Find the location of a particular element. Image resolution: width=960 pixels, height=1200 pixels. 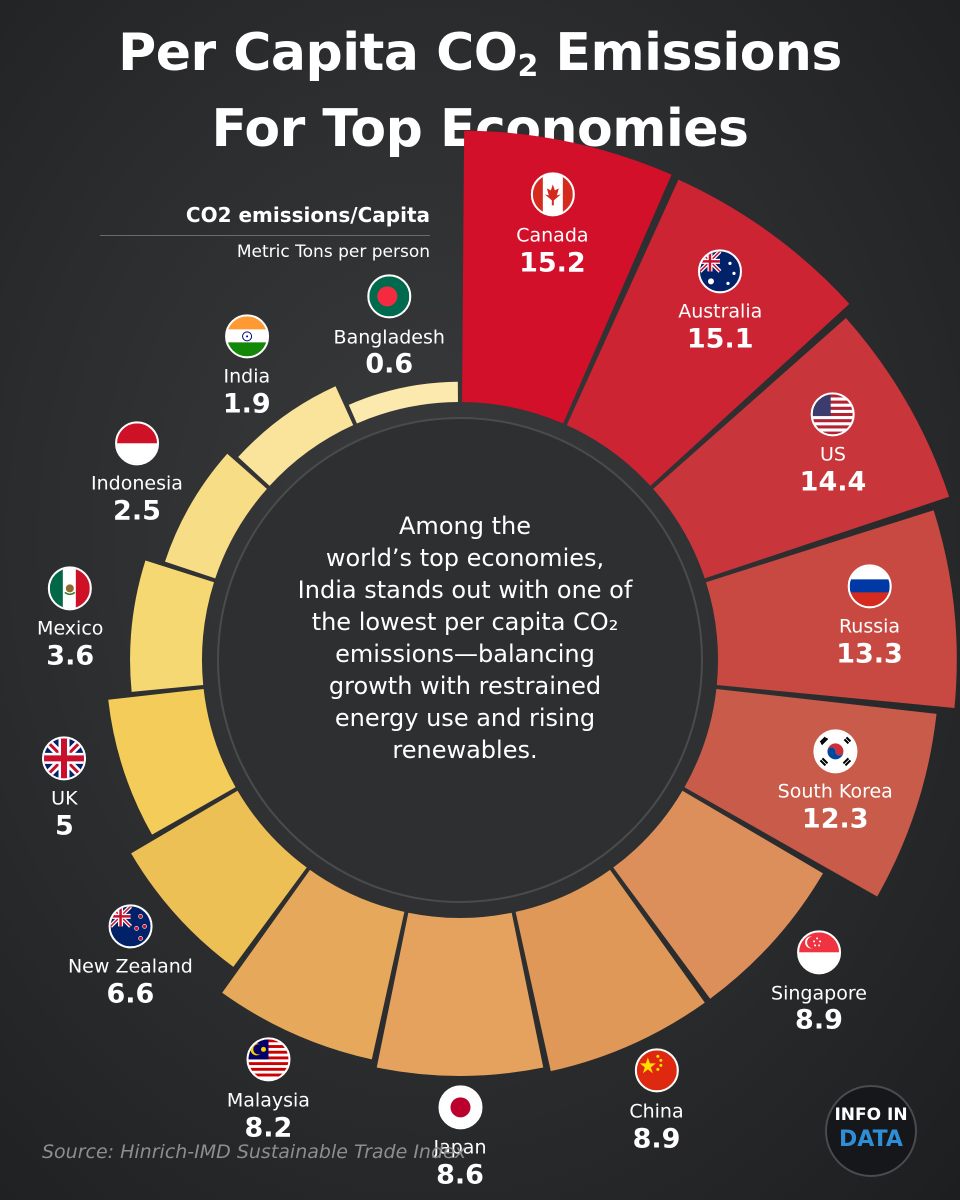

country-value: 3.6 is located at coordinates (70, 656).